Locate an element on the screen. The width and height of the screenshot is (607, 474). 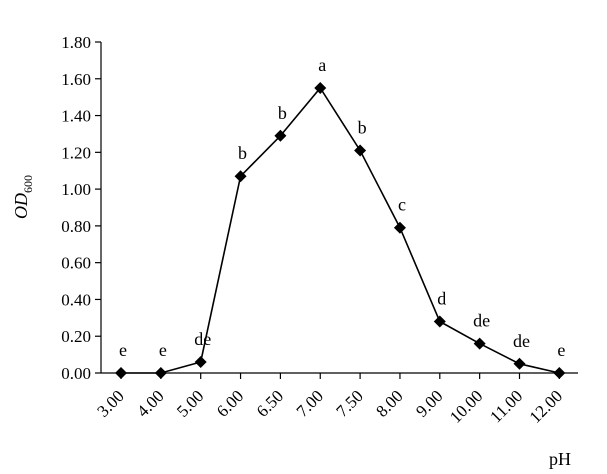
x-tick-label: 12.00 is located at coordinates (546, 406).